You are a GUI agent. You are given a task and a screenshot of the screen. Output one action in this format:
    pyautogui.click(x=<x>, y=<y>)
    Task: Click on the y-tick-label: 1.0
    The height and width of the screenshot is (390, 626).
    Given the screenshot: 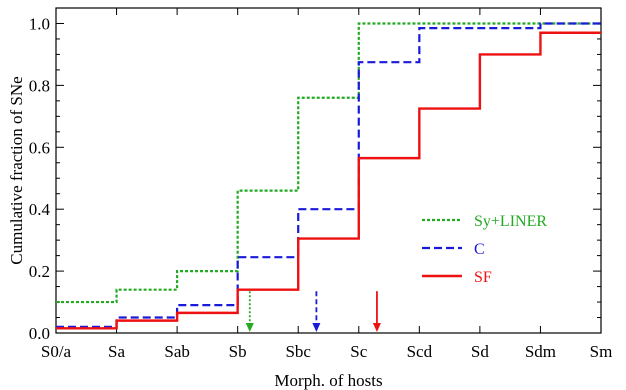 What is the action you would take?
    pyautogui.click(x=39, y=23)
    